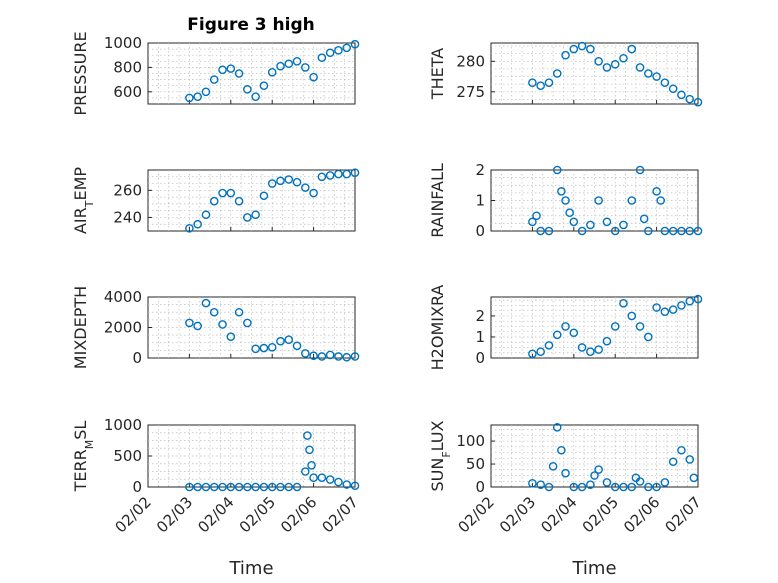 The height and width of the screenshot is (583, 778). Describe the element at coordinates (476, 514) in the screenshot. I see `x-tick-label: 02/02` at that location.